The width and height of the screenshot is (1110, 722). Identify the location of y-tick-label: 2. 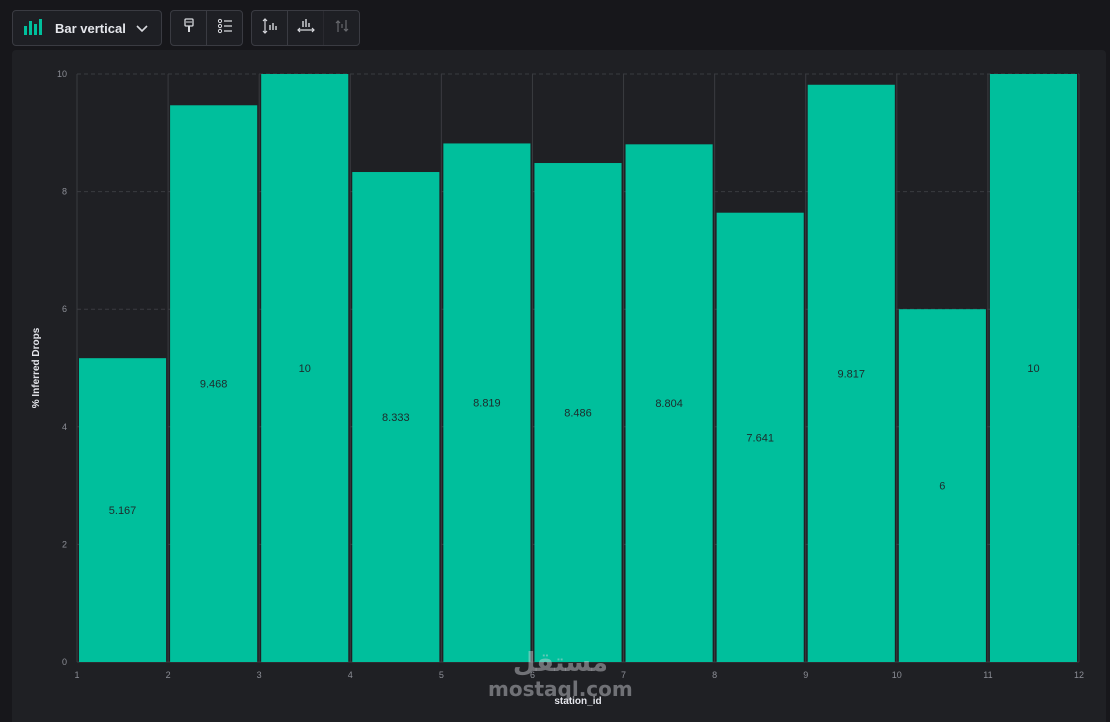
(64, 544).